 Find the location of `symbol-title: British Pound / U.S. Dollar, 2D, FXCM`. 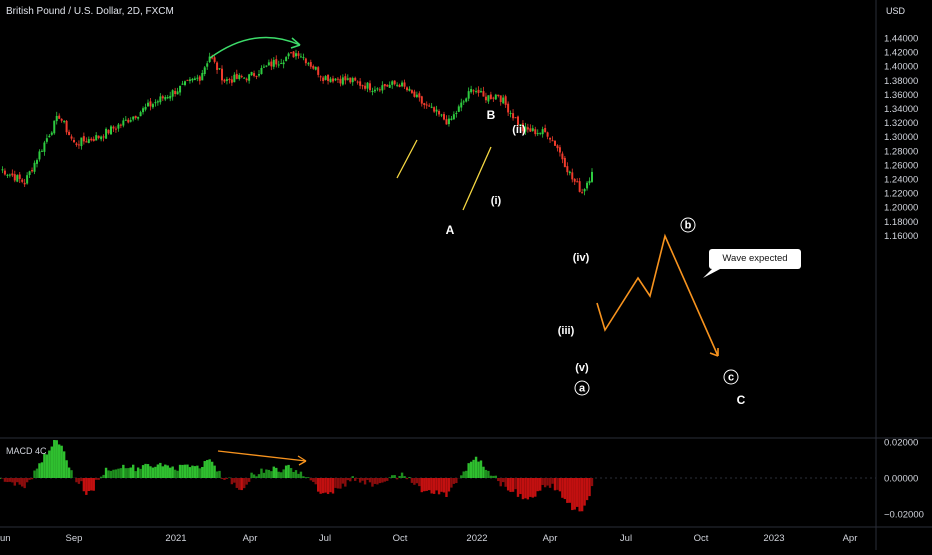

symbol-title: British Pound / U.S. Dollar, 2D, FXCM is located at coordinates (90, 11).